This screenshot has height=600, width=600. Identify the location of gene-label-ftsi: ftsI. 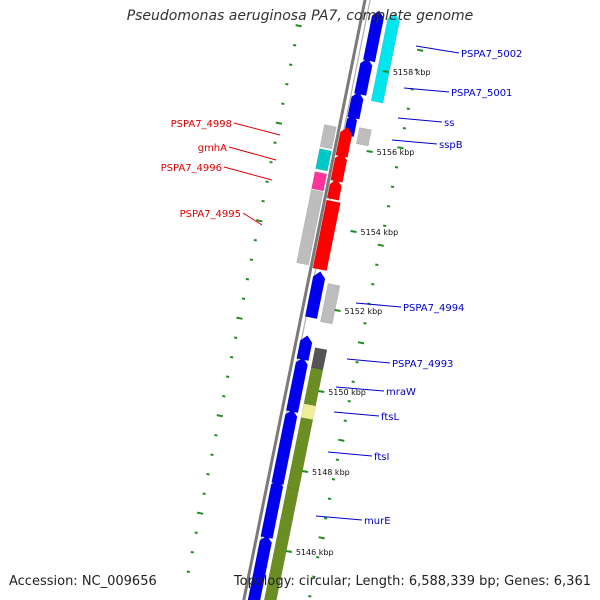
(381, 457).